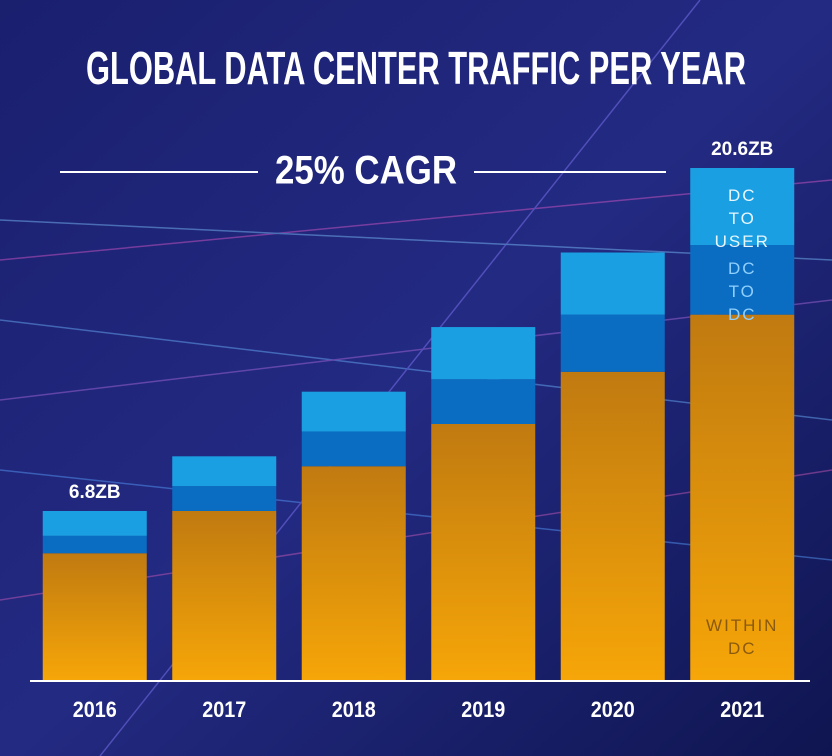 This screenshot has width=832, height=756. What do you see at coordinates (95, 492) in the screenshot?
I see `total-label: 6.8ZB` at bounding box center [95, 492].